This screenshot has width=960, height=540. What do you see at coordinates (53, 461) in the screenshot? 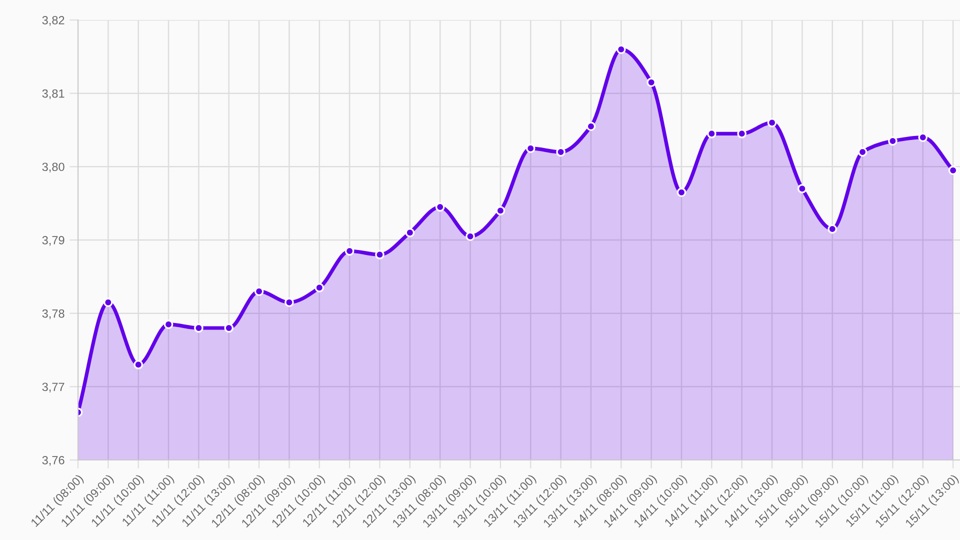
I see `y-tick-label: 3,76` at bounding box center [53, 461].